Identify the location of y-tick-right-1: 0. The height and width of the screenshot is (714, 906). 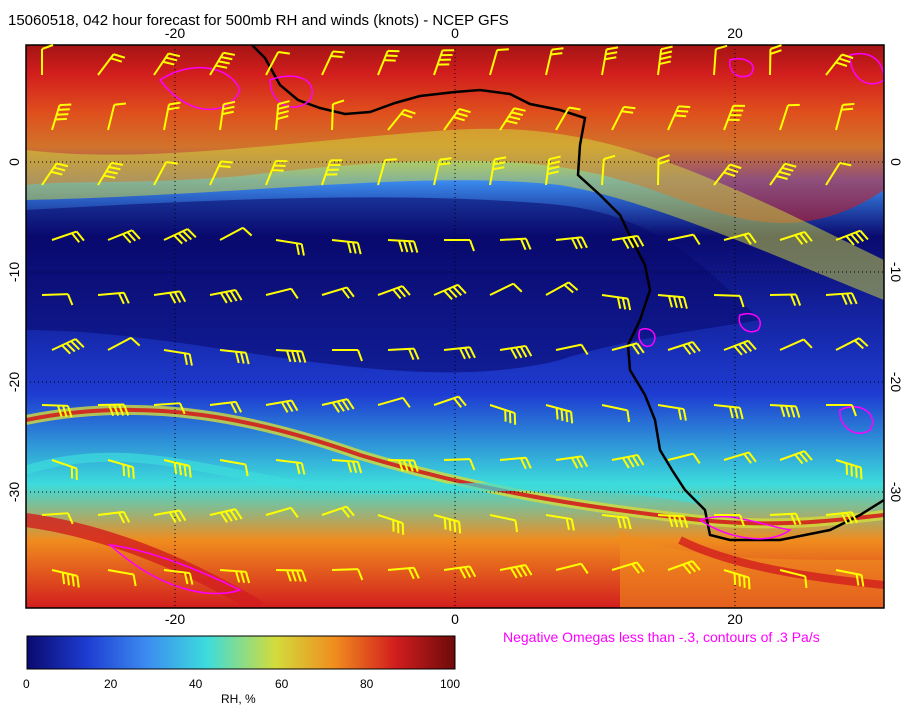
(896, 162).